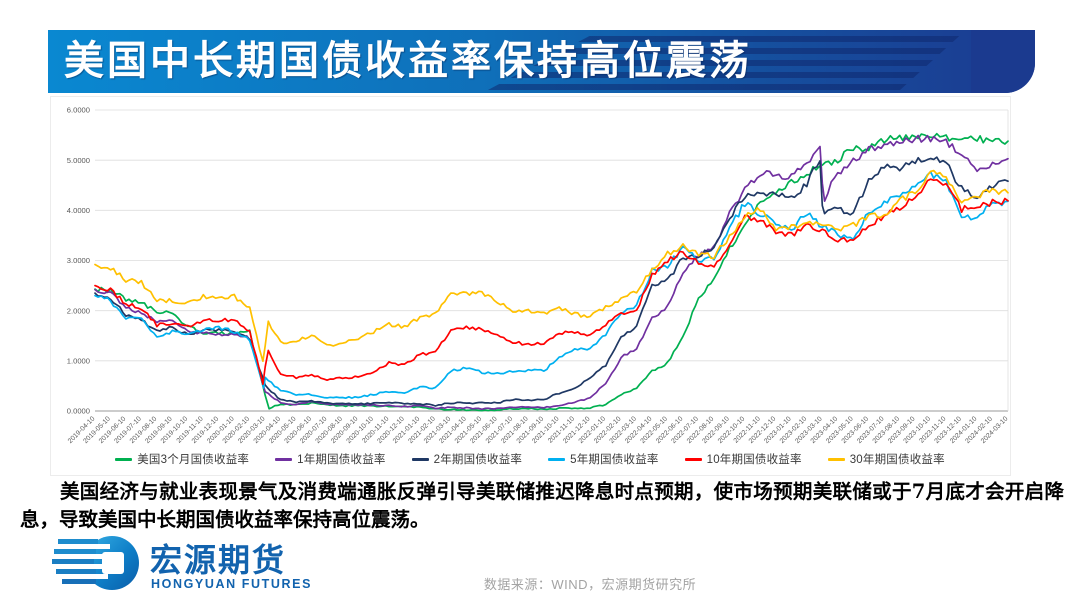 The width and height of the screenshot is (1080, 608). What do you see at coordinates (218, 560) in the screenshot?
I see `logo-cn-text: 宏源期货` at bounding box center [218, 560].